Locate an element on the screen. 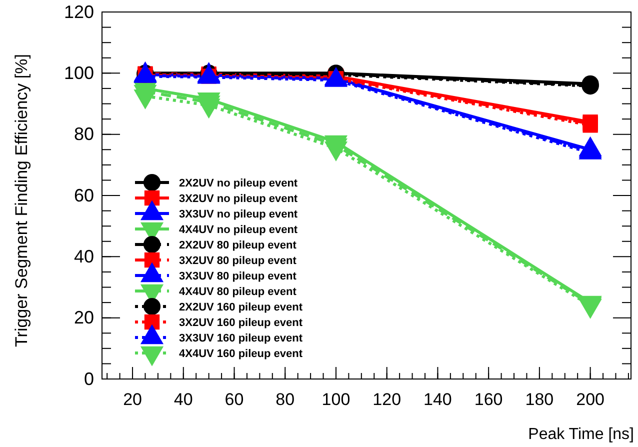 This screenshot has width=638, height=447. y-tick-label: 20 is located at coordinates (84, 318).